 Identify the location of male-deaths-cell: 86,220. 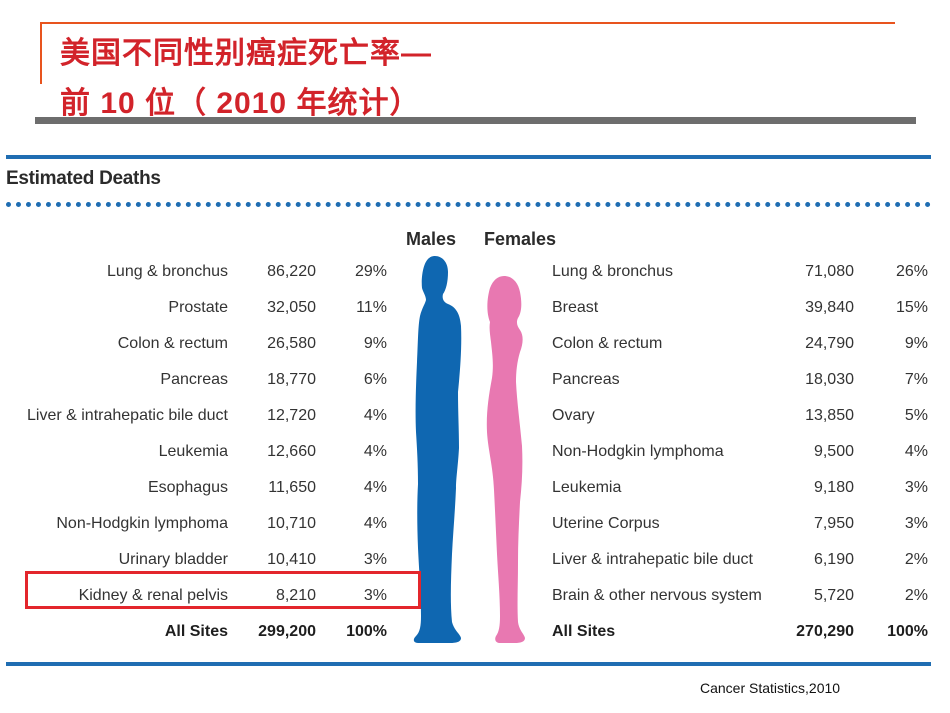
(291, 271).